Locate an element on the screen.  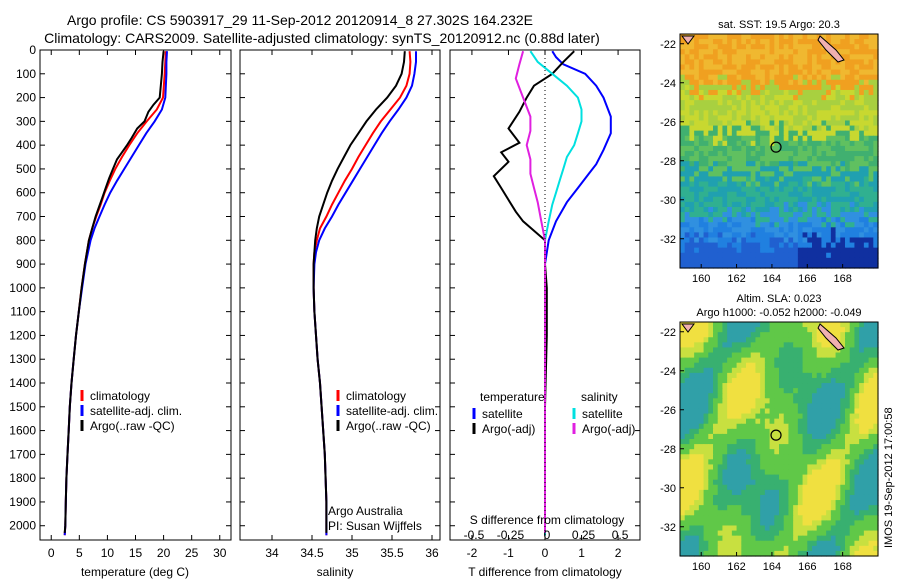
y-tick-label: -24 is located at coordinates (668, 372).